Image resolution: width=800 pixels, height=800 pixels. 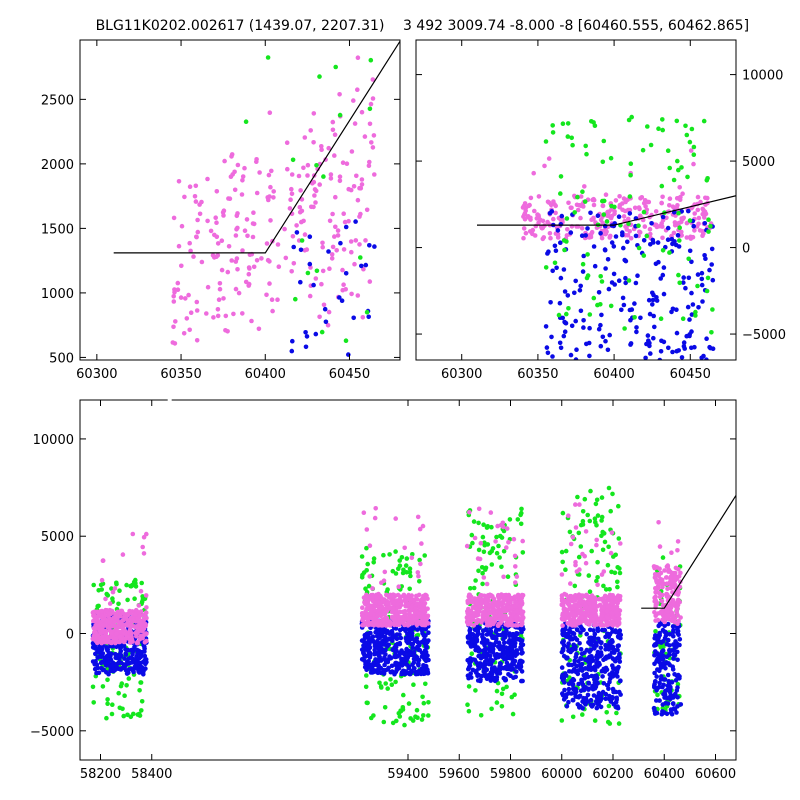 I want to click on x-tick-label: 60350, so click(x=180, y=374).